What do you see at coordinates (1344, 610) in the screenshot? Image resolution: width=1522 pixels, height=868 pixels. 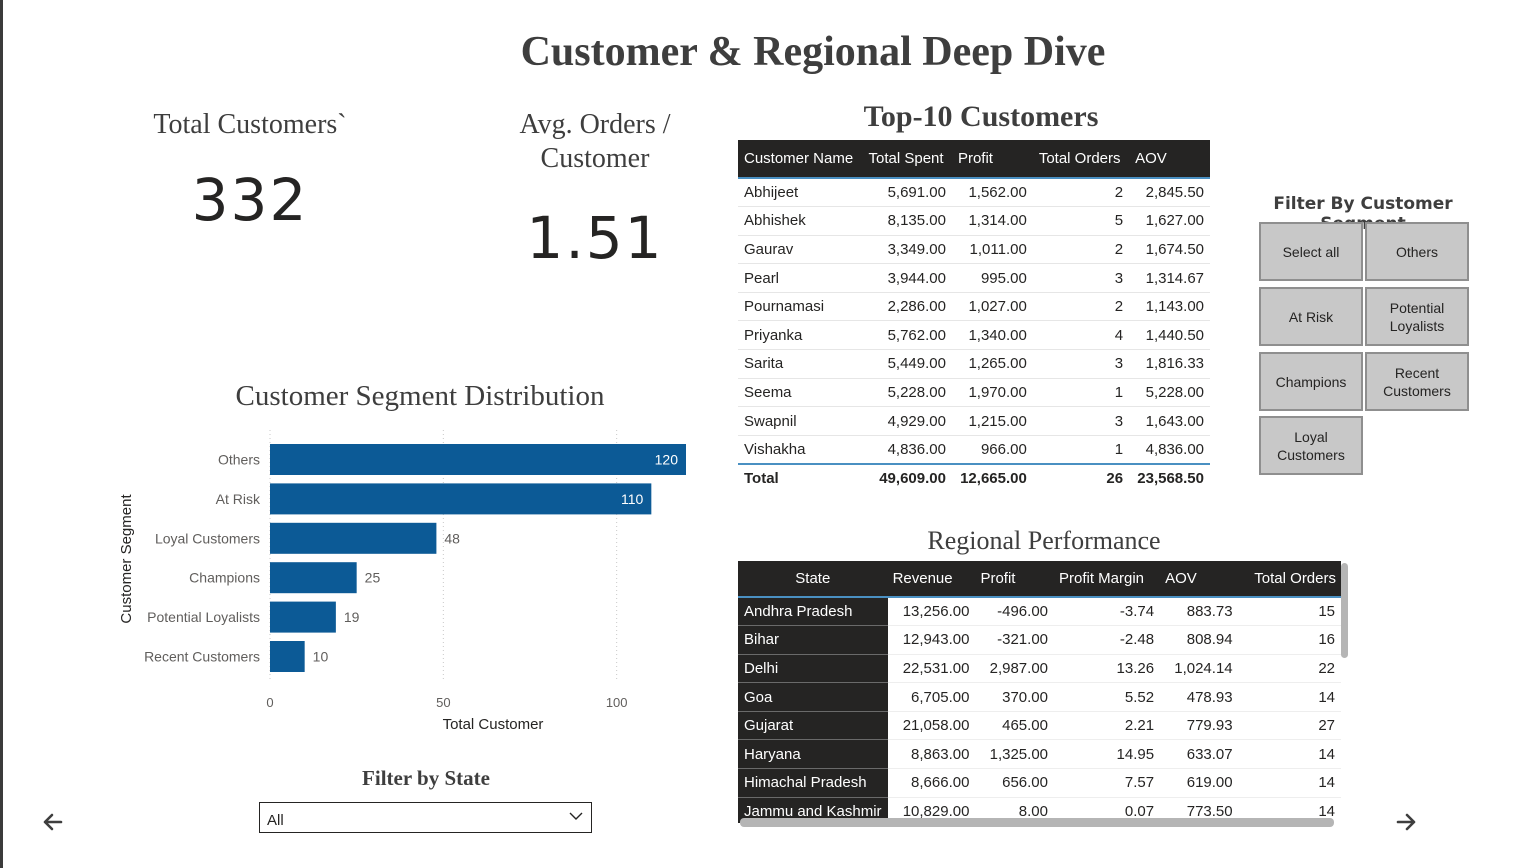 I see `vertical-scrollbar` at bounding box center [1344, 610].